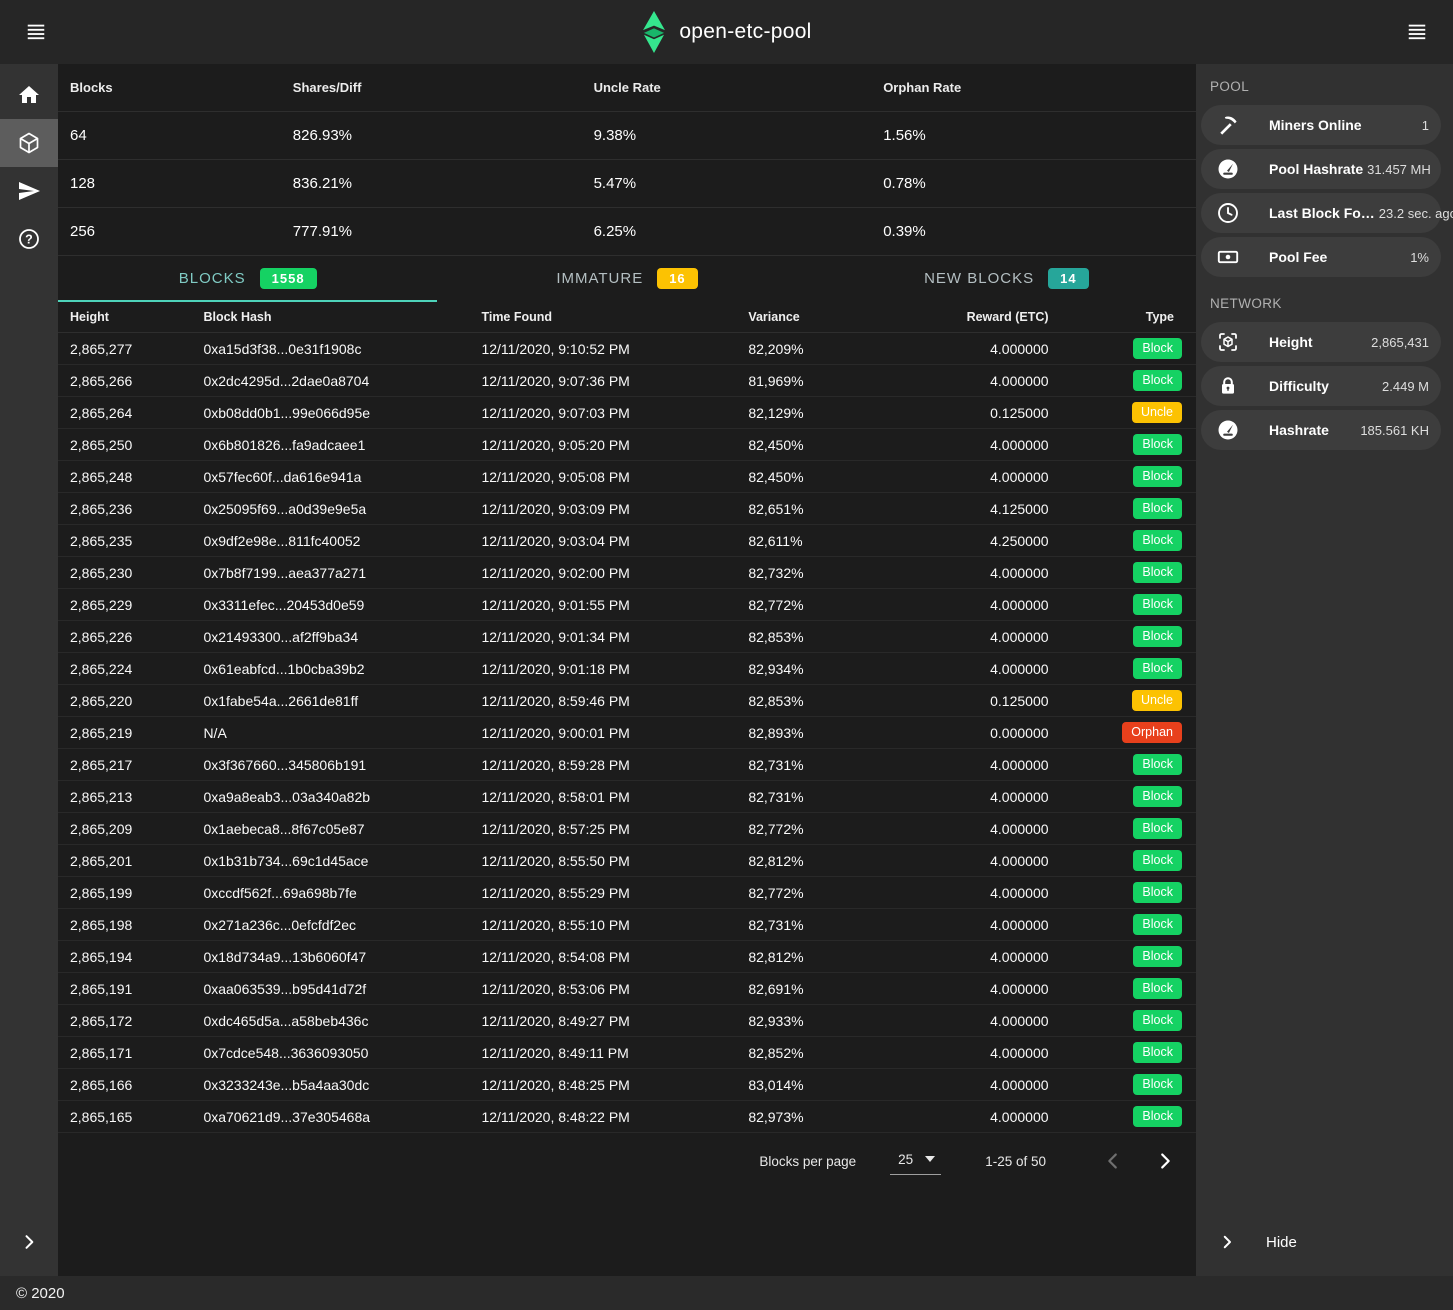 This screenshot has height=1310, width=1453. I want to click on cell-height: 2,865,277, so click(101, 348).